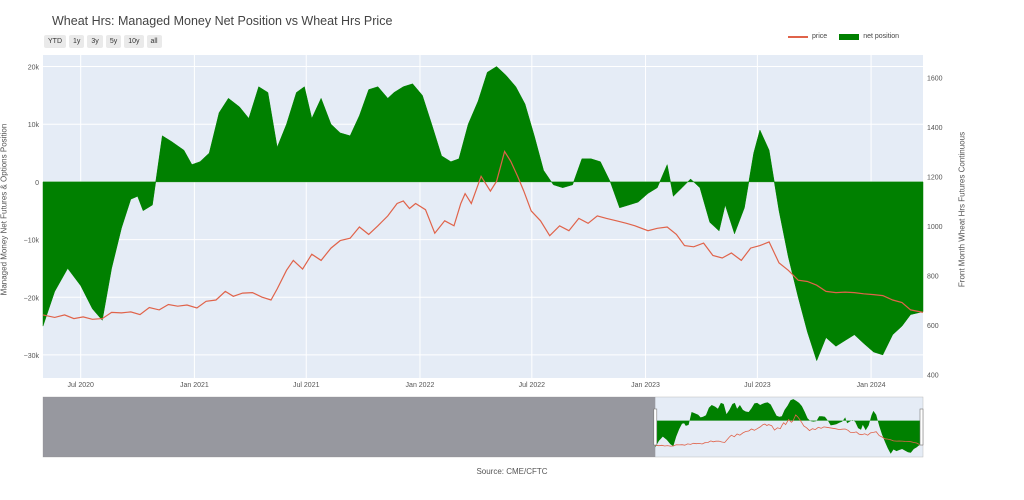 The height and width of the screenshot is (500, 1024). Describe the element at coordinates (37, 183) in the screenshot. I see `y-left-tick-label: 0` at that location.